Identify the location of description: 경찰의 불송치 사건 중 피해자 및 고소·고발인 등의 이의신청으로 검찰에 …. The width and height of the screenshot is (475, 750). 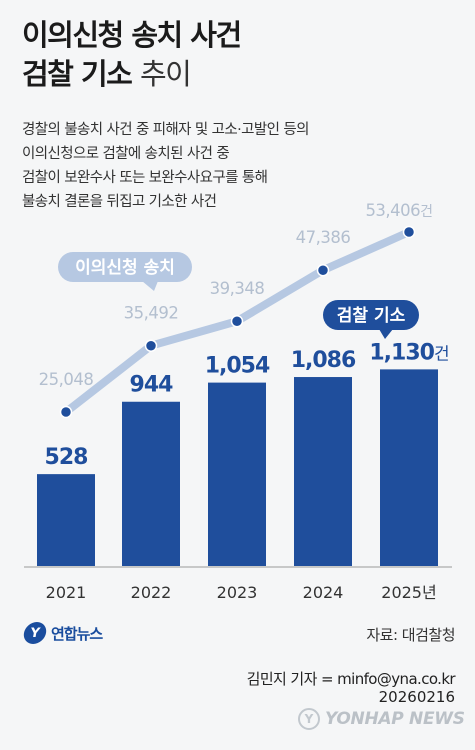
(242, 166).